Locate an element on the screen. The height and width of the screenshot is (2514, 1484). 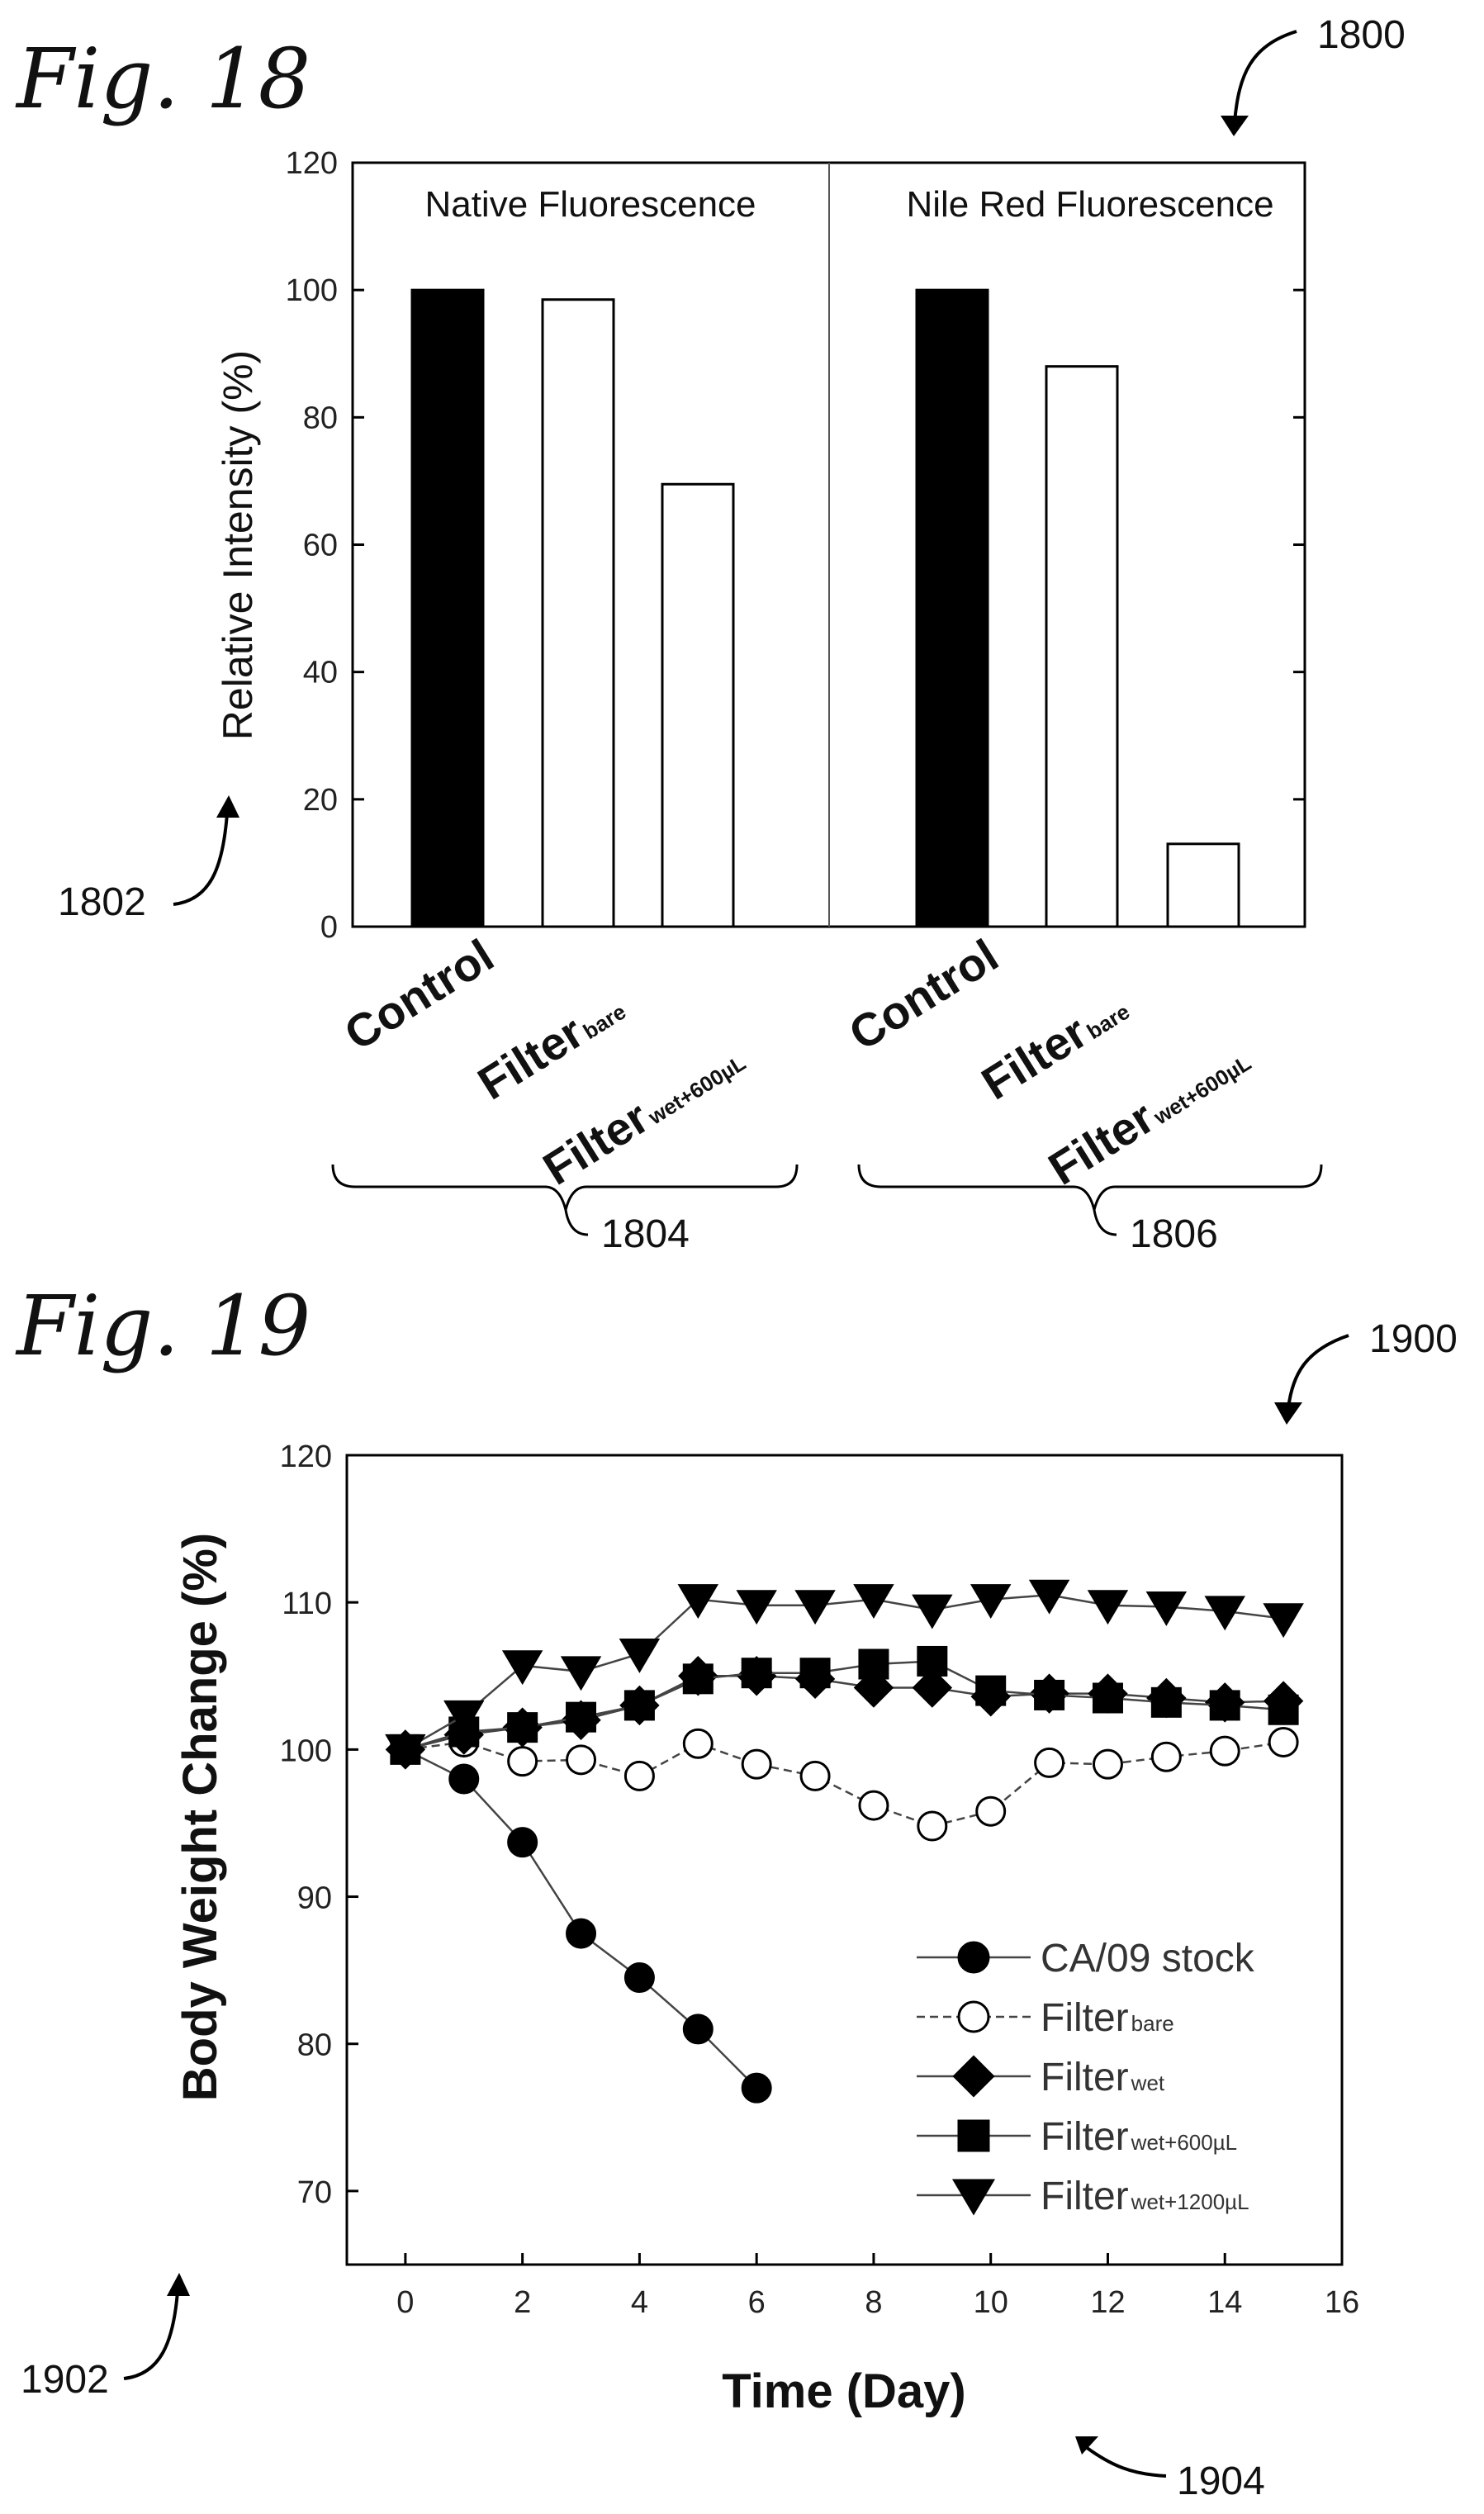
fig18-y-tick-label: 40 is located at coordinates (320, 673).